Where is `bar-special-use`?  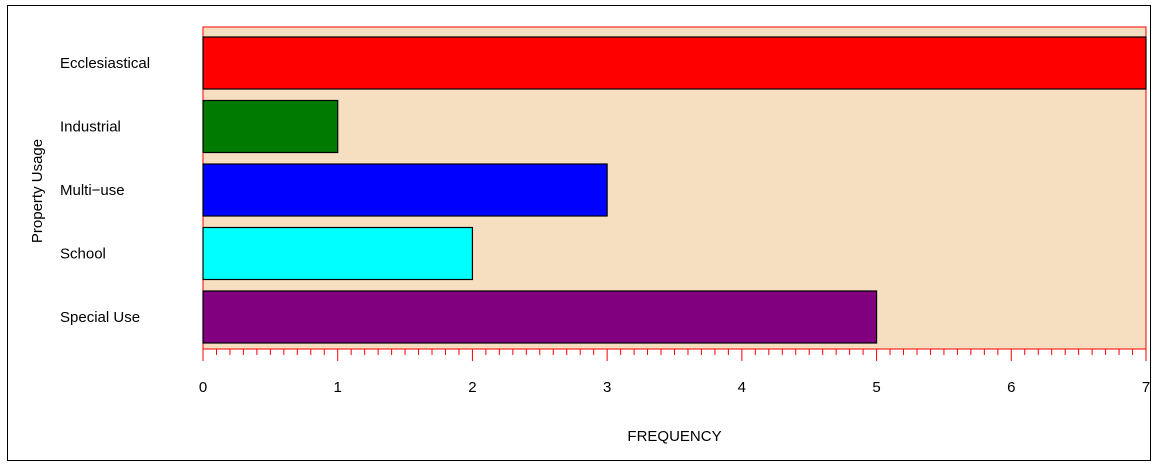 bar-special-use is located at coordinates (540, 317).